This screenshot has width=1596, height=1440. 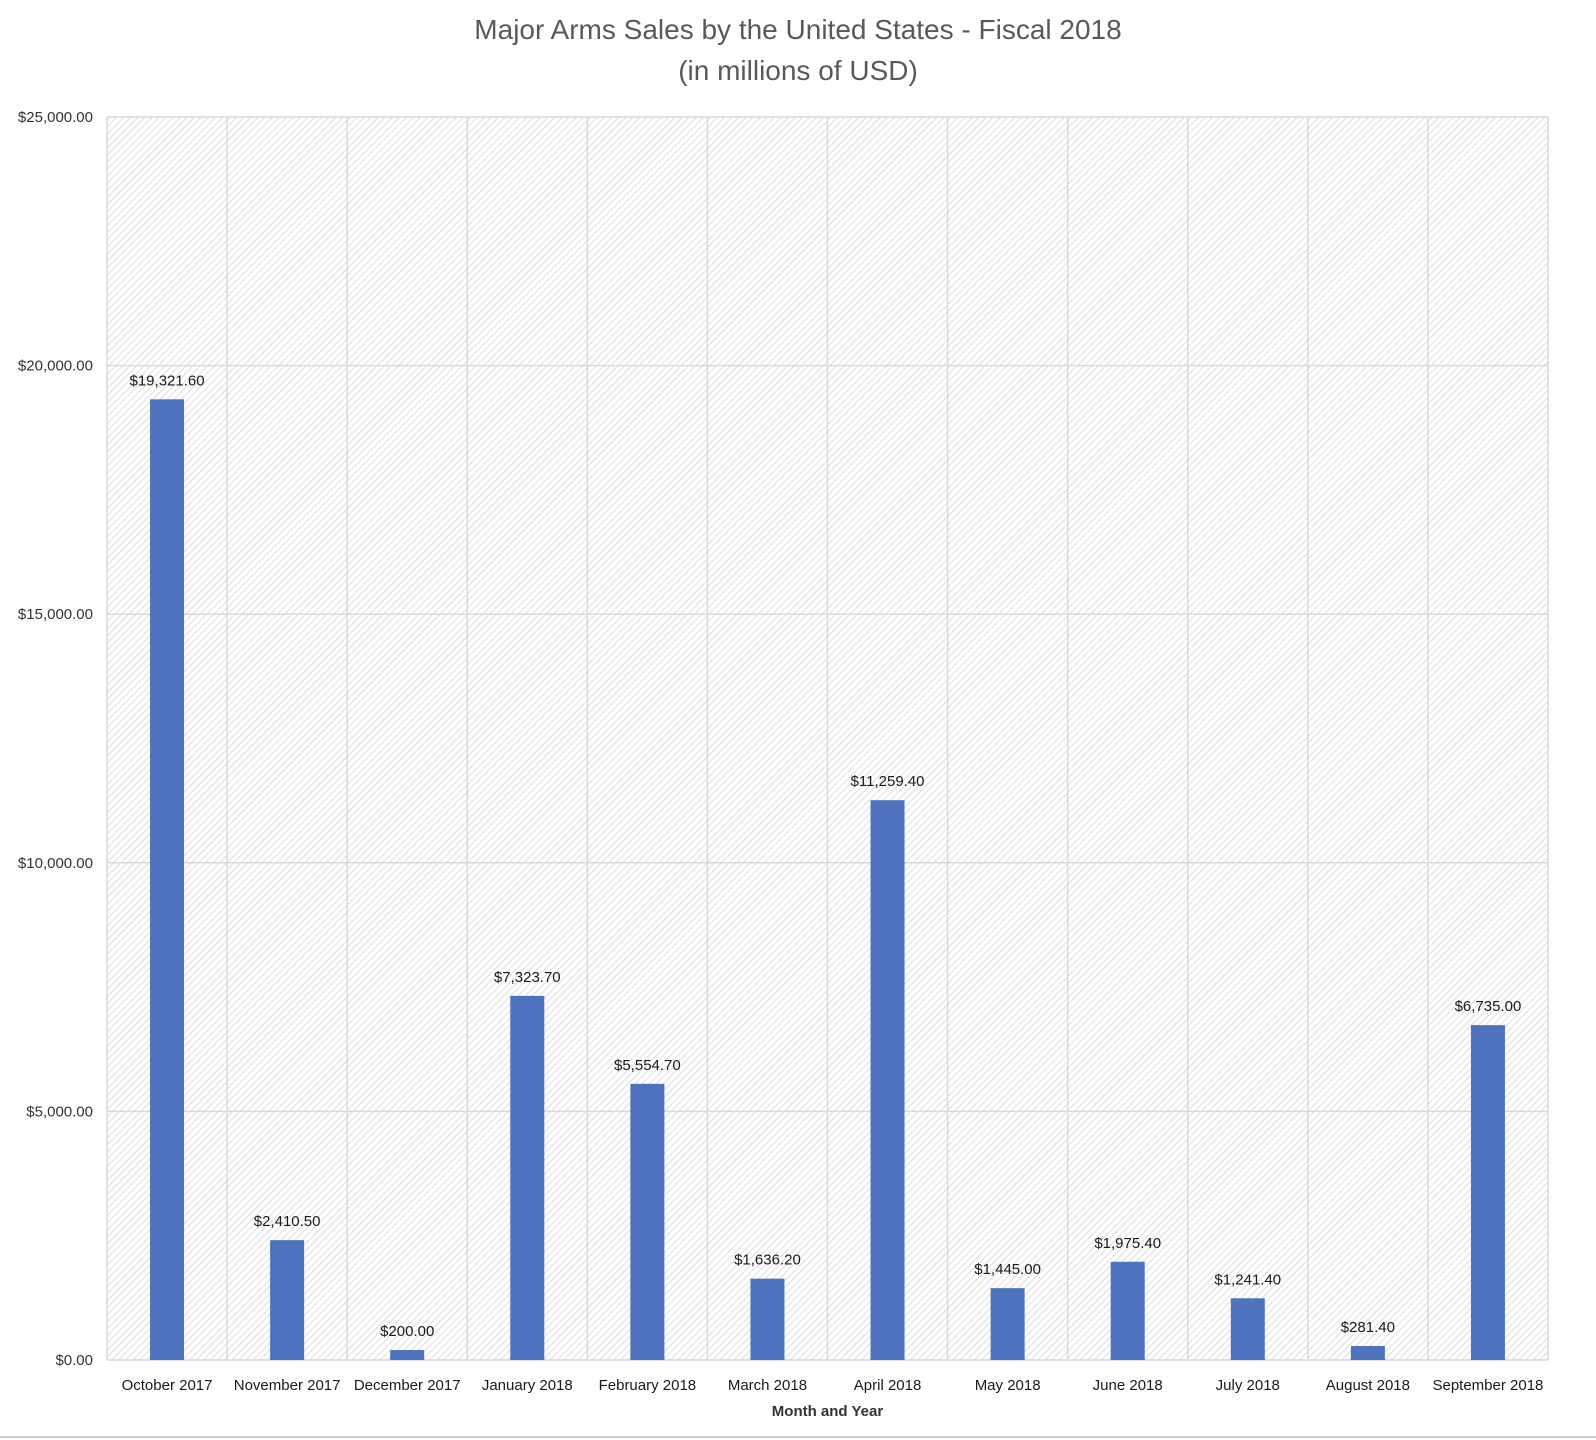 What do you see at coordinates (287, 1385) in the screenshot?
I see `x-tick-label: November 2017` at bounding box center [287, 1385].